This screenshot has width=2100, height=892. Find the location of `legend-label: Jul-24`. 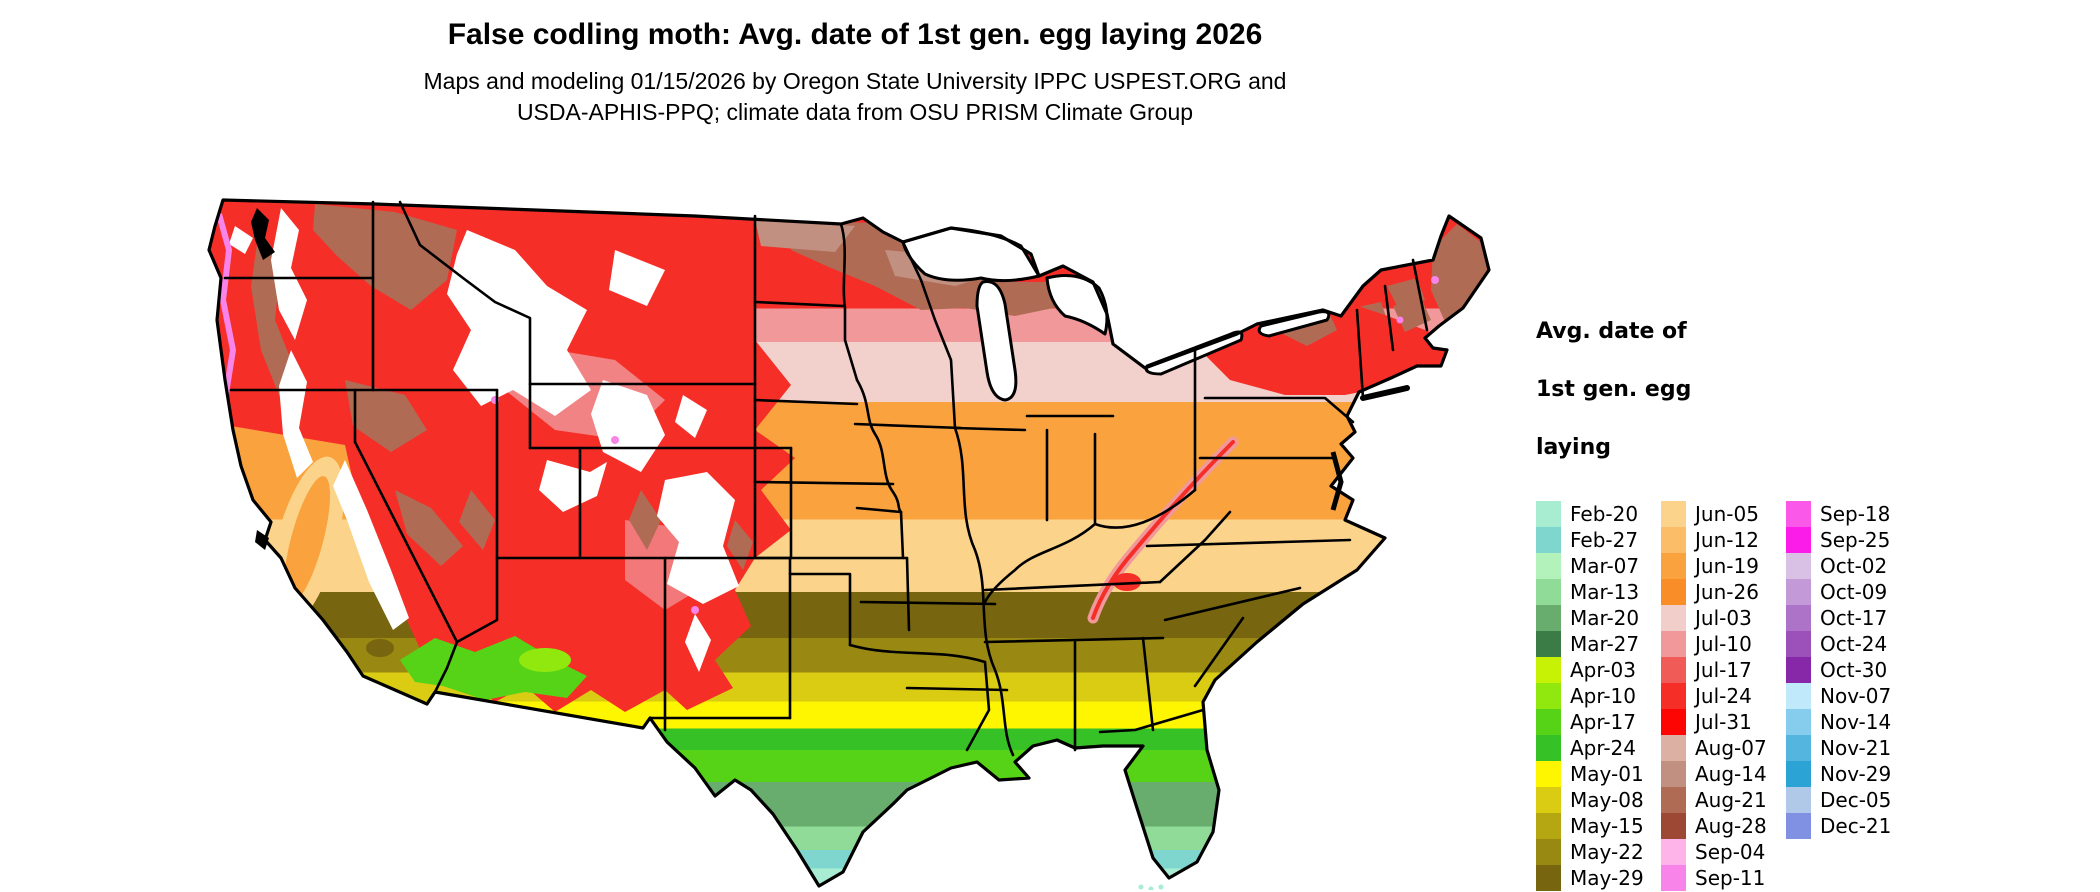

legend-label: Jul-24 is located at coordinates (1723, 696).